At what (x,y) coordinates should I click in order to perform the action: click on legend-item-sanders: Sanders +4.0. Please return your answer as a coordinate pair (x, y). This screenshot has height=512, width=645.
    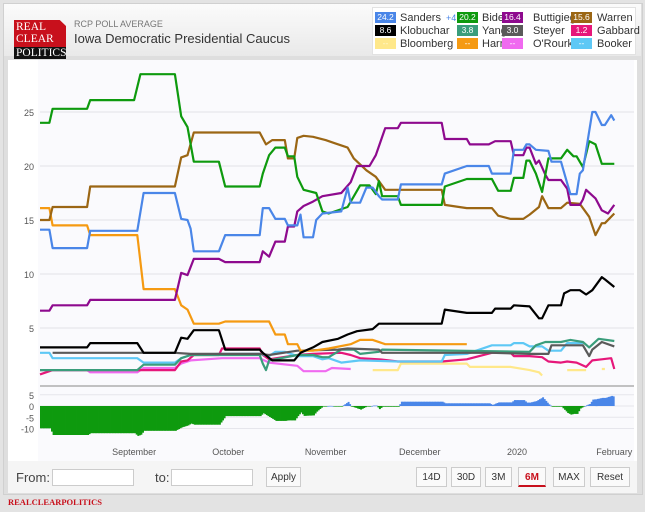
    Looking at the image, I should click on (432, 18).